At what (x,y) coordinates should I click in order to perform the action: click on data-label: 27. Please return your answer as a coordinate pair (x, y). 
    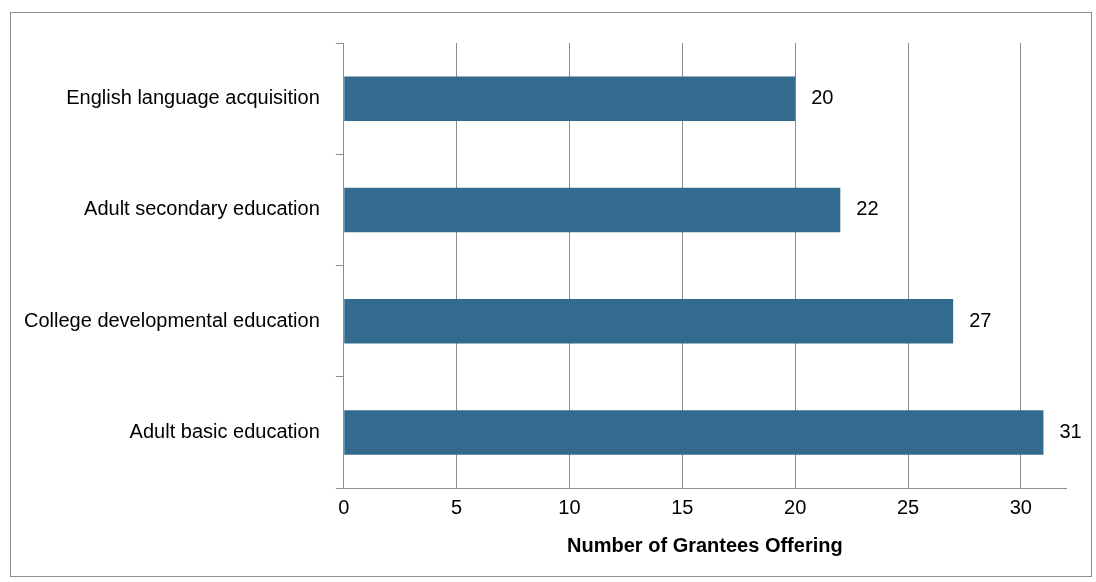
    Looking at the image, I should click on (980, 319).